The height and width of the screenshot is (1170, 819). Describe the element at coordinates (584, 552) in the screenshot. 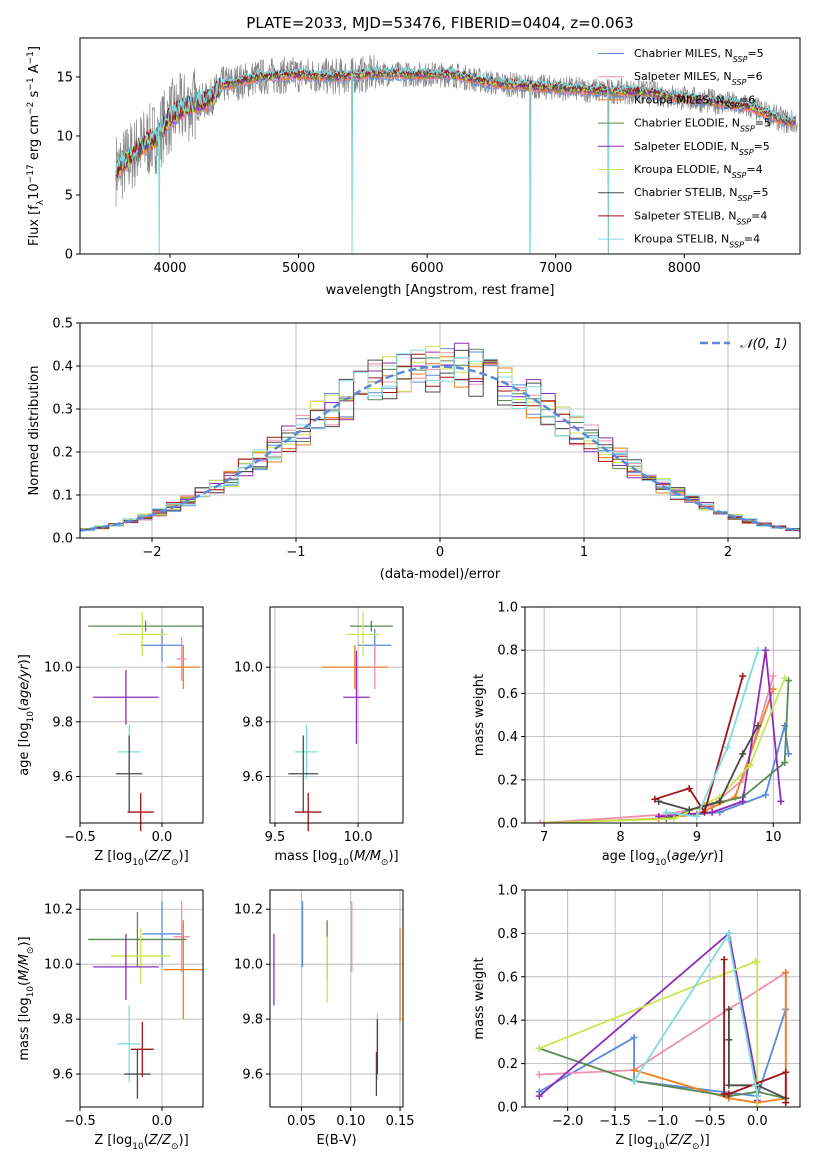

I see `x-tick-label: 1` at that location.